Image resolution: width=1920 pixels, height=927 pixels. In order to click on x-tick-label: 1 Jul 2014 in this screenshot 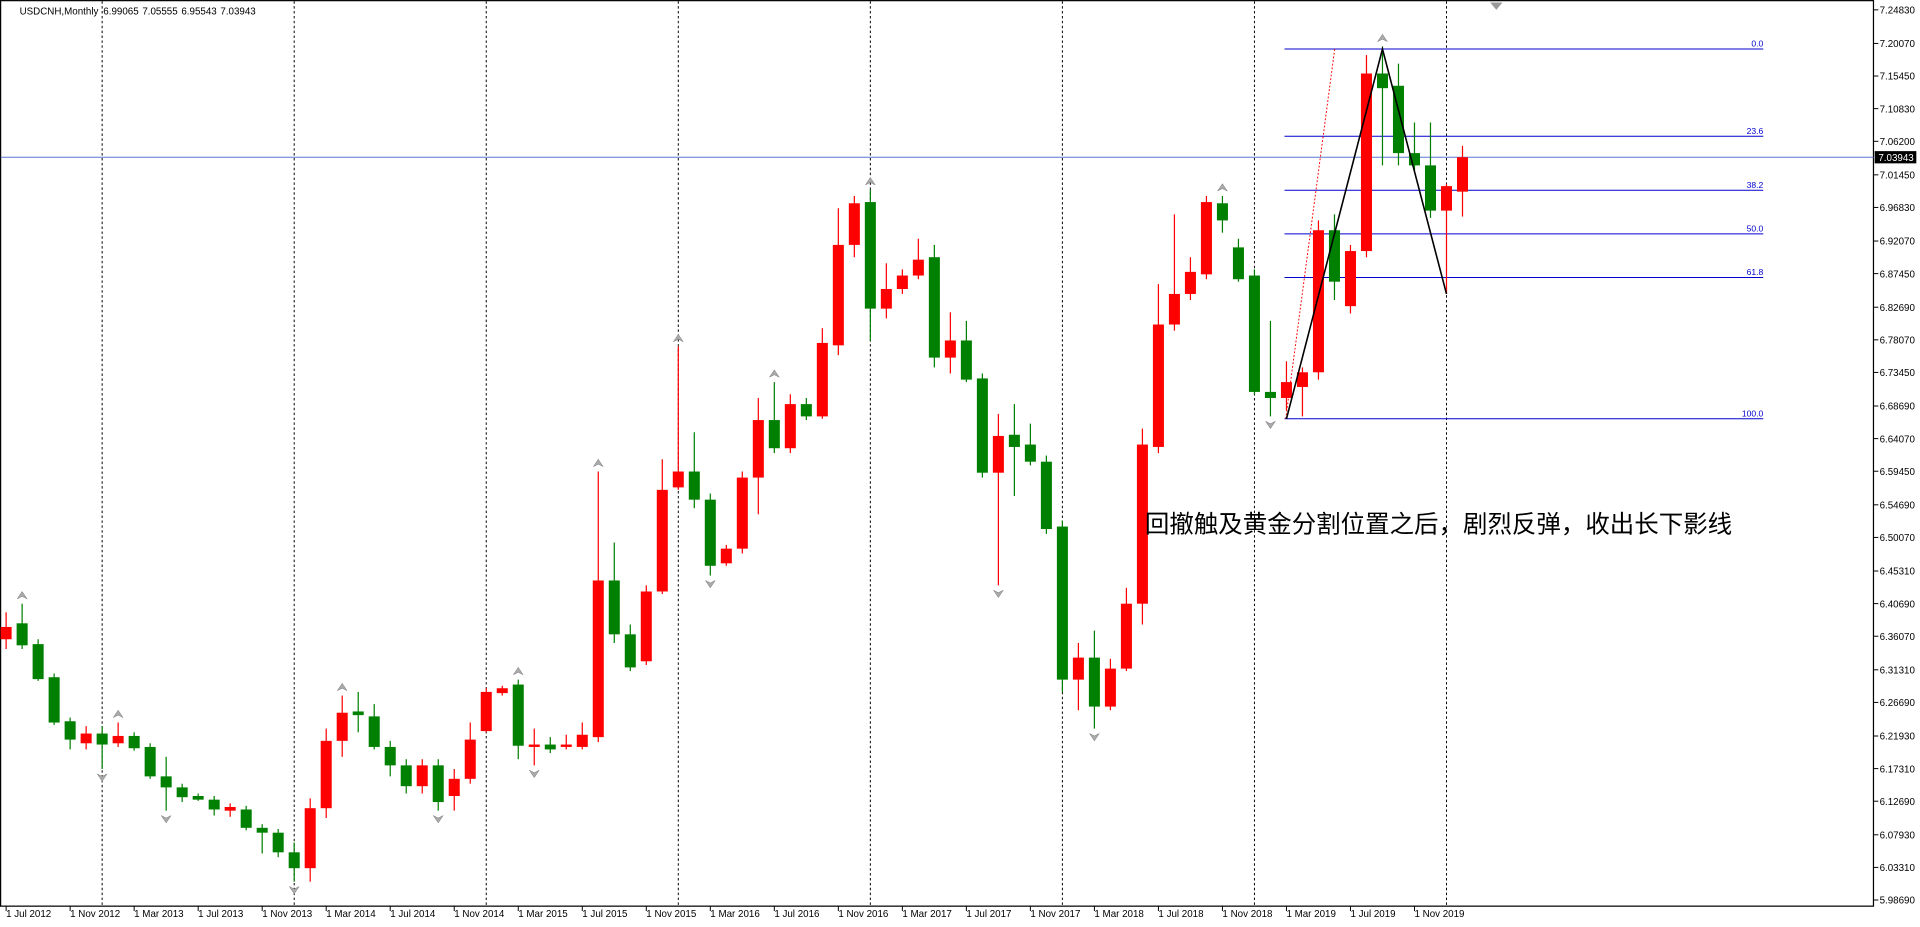, I will do `click(413, 914)`.